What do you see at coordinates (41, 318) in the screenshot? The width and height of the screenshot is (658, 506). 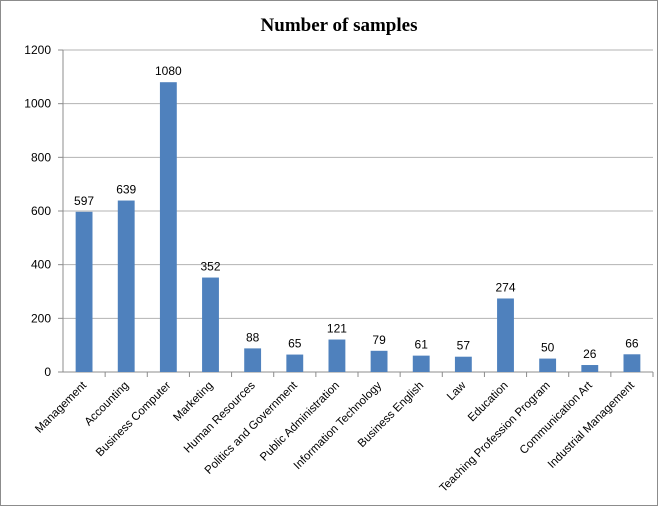 I see `y-tick-label: 200` at bounding box center [41, 318].